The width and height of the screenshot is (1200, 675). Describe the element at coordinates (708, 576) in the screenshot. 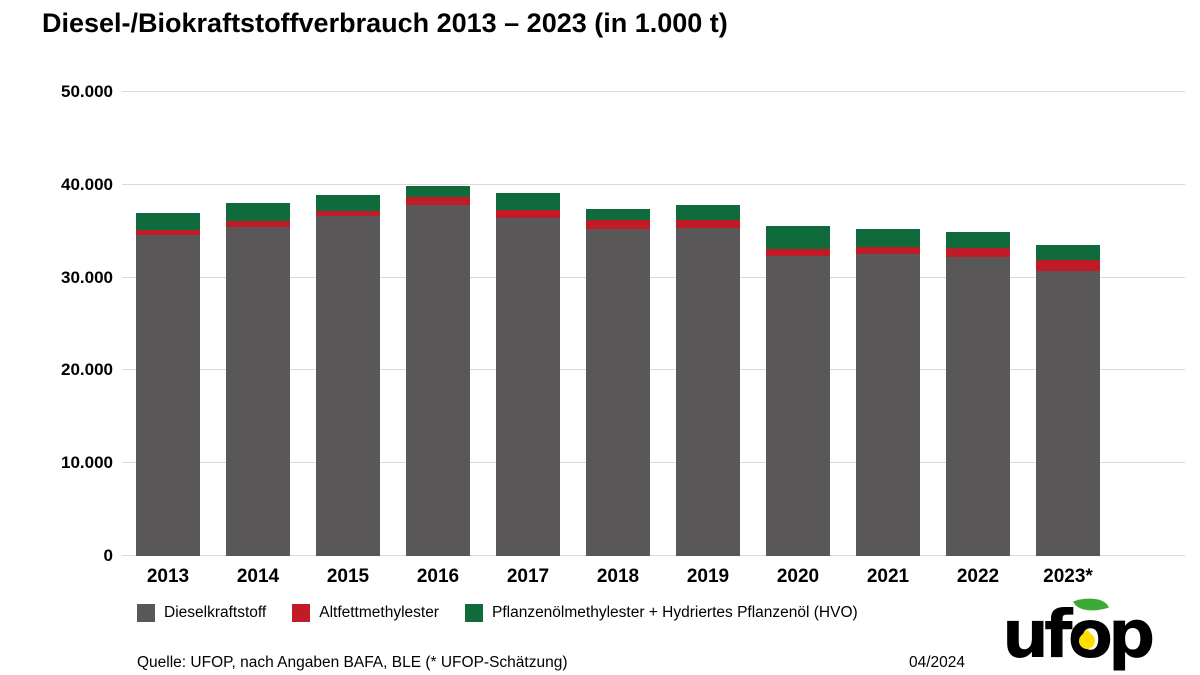

I see `x-axis-label: 2019` at that location.